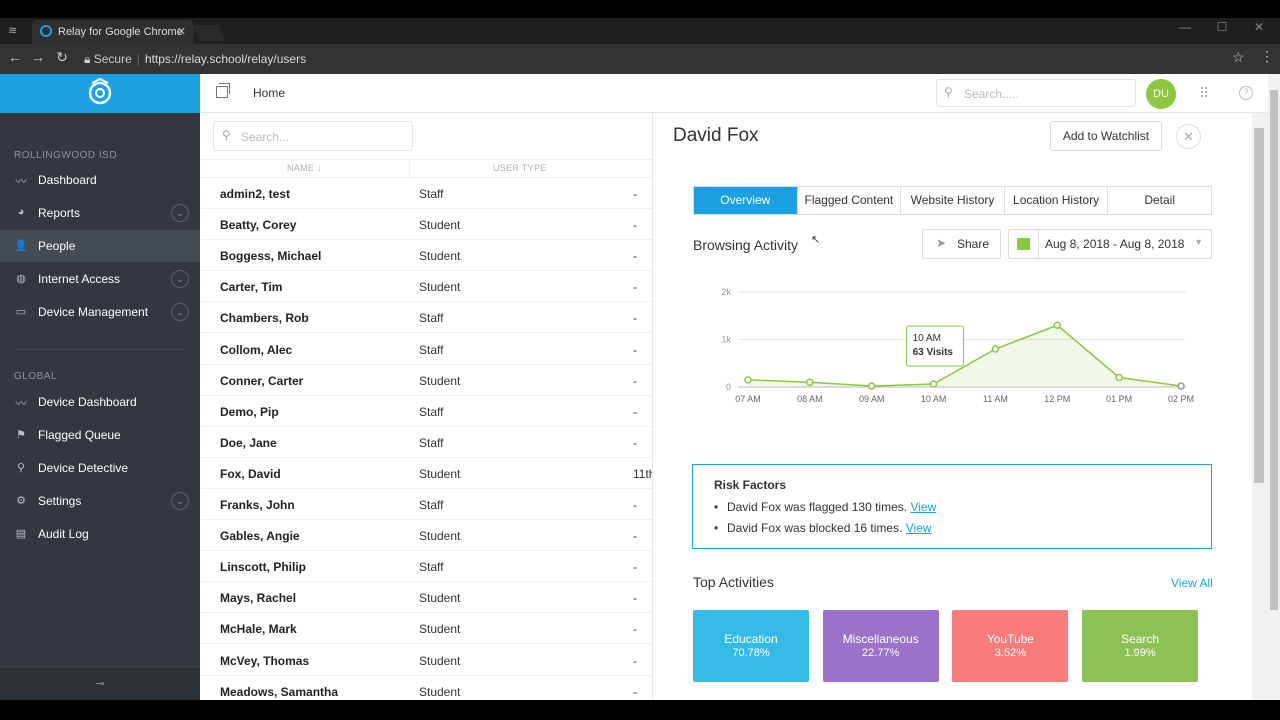  What do you see at coordinates (426, 349) in the screenshot?
I see `table-row: Collom, Alec Staff -` at bounding box center [426, 349].